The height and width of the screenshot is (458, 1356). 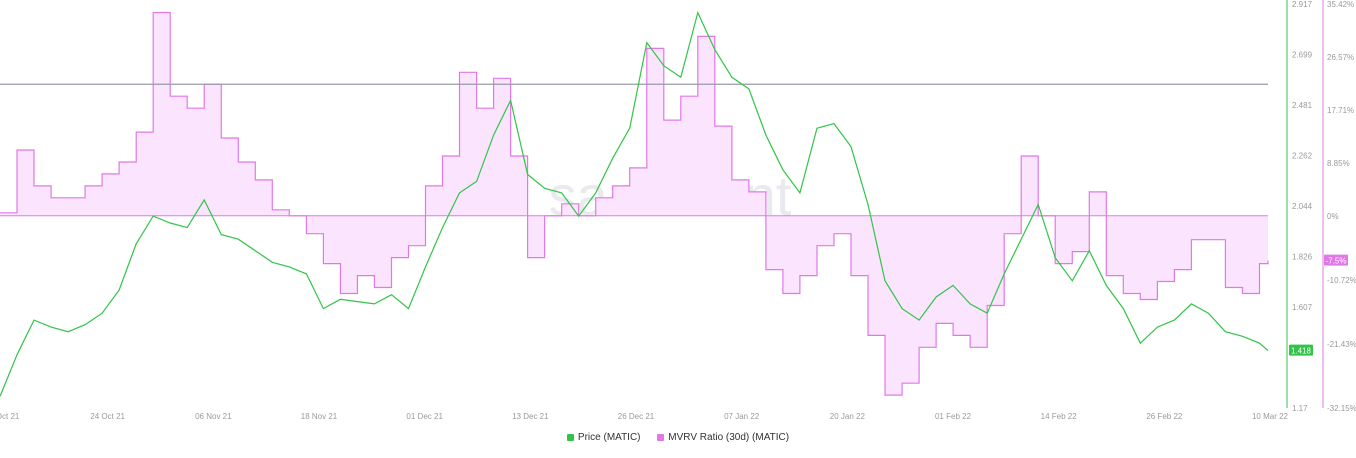 I want to click on legend-swatch-price, so click(x=570, y=437).